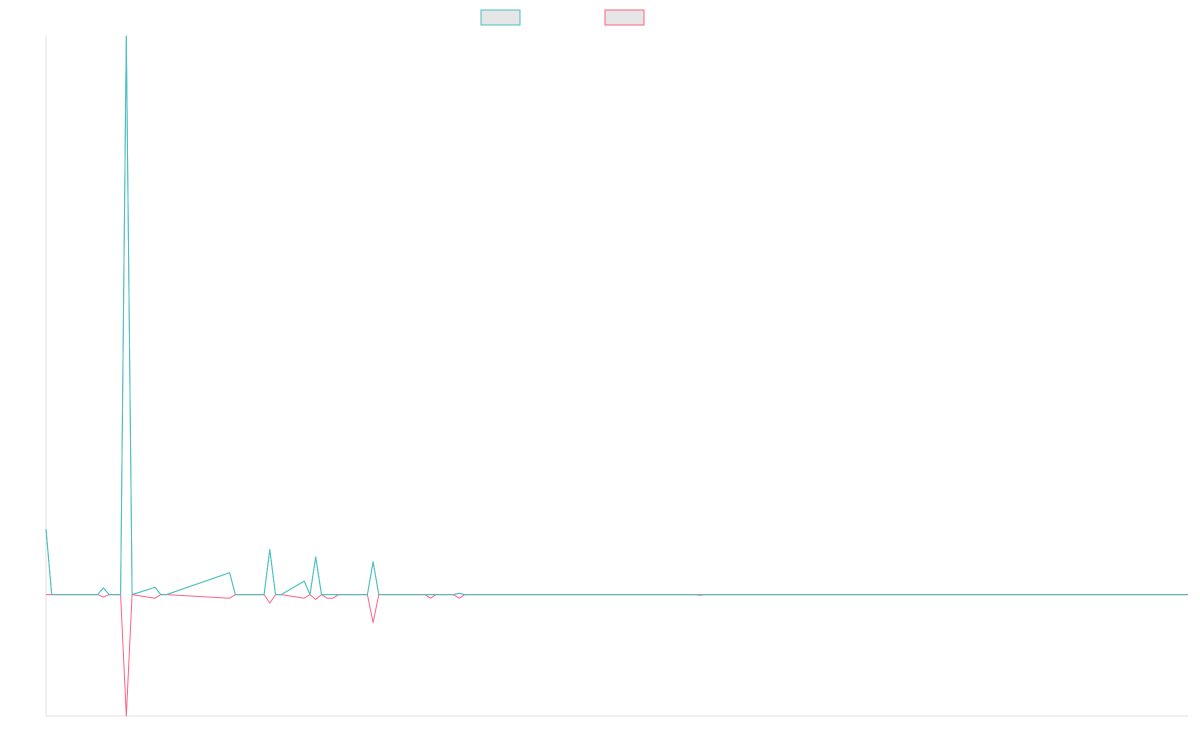 This screenshot has width=1200, height=755. What do you see at coordinates (562, 17) in the screenshot?
I see `legend` at bounding box center [562, 17].